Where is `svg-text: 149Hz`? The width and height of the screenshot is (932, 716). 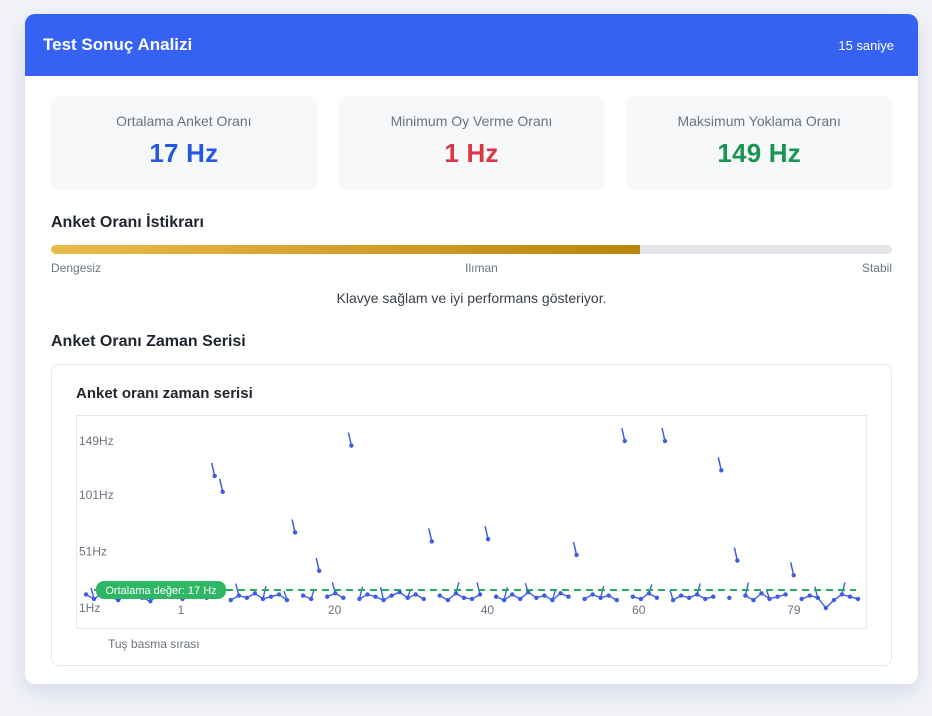
svg-text: 149Hz is located at coordinates (96, 441).